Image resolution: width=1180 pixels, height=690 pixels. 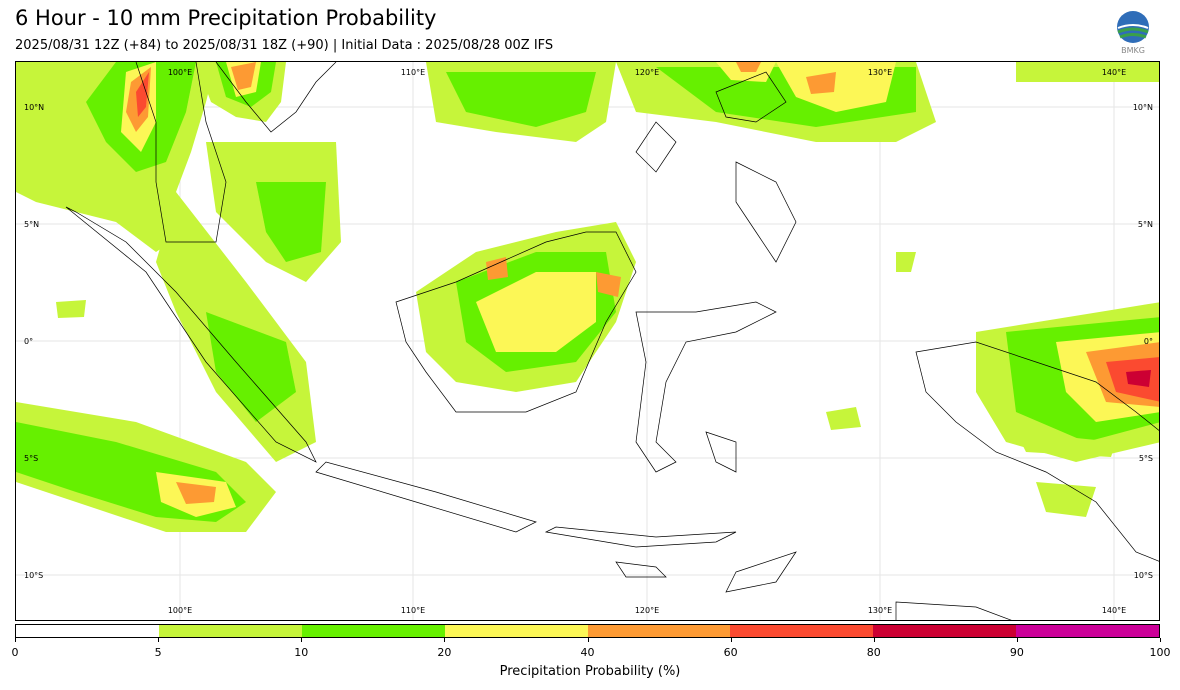 I want to click on lon-labels-top: 100°E 110°E 120°E 130°E 140°E, so click(x=647, y=72).